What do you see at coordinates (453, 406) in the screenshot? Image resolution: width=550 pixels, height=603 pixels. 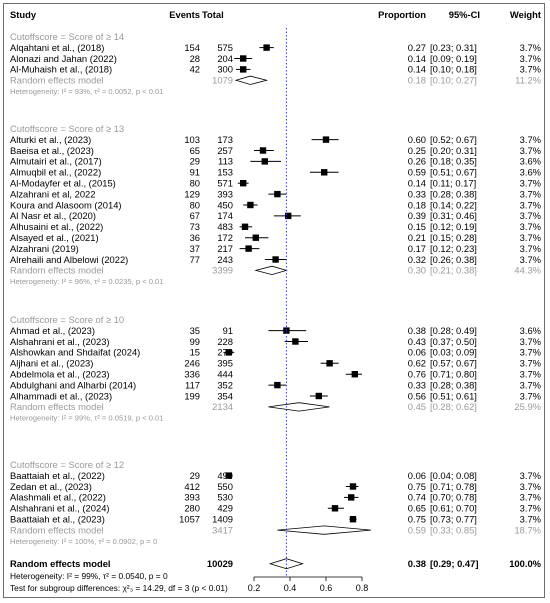 I see `subgroup-re-ci: [0.28; 0.62]` at bounding box center [453, 406].